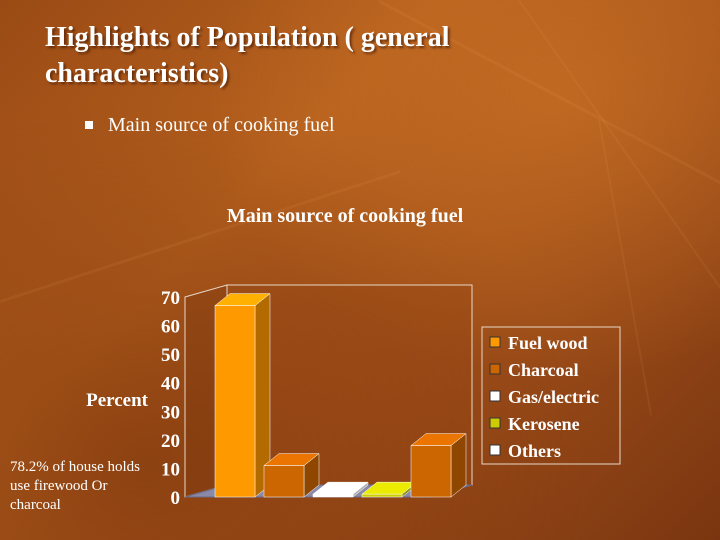  Describe the element at coordinates (543, 370) in the screenshot. I see `legend-entry: Charcoal` at that location.